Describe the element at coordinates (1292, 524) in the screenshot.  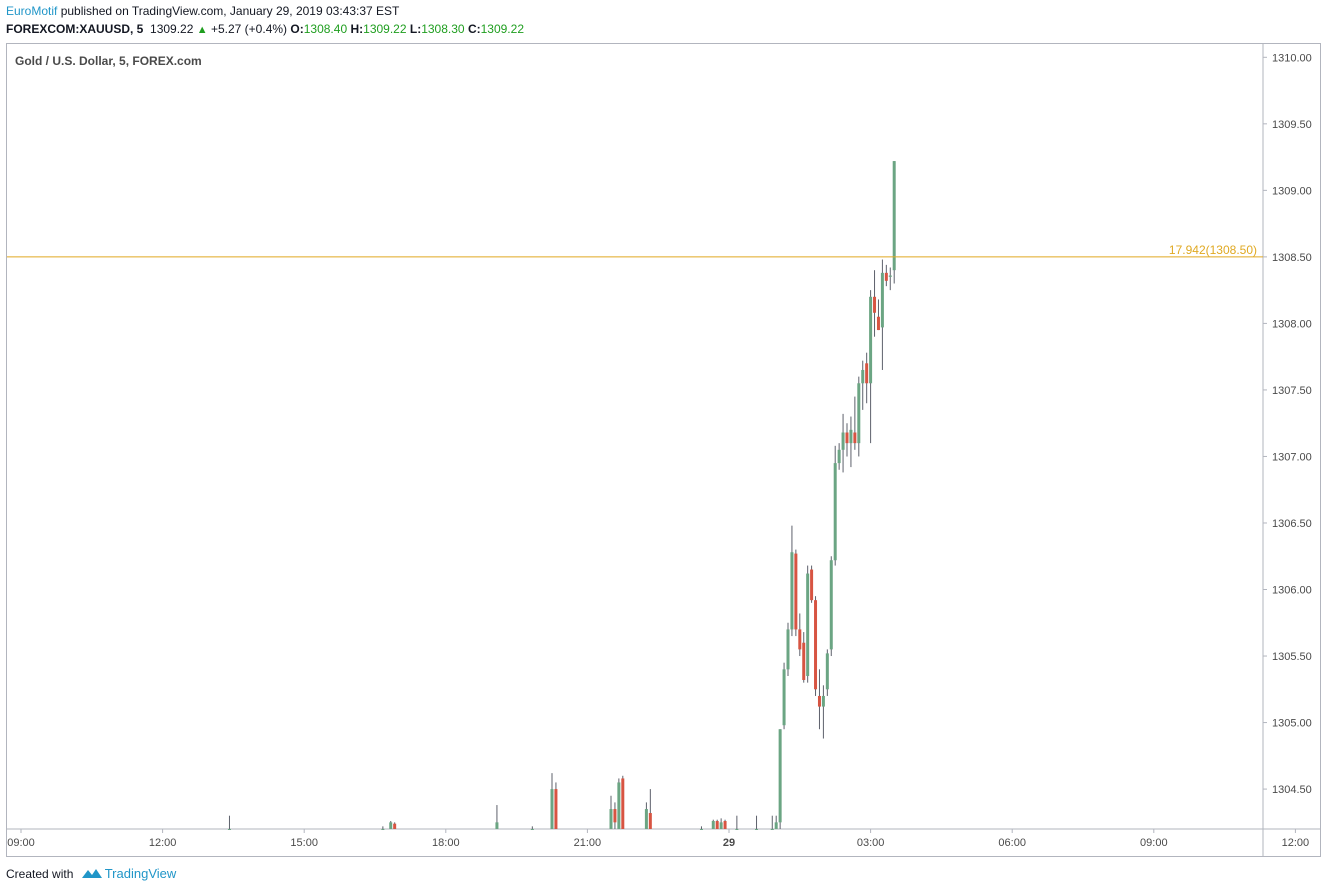
I see `y-tick-label: 1306.50` at that location.